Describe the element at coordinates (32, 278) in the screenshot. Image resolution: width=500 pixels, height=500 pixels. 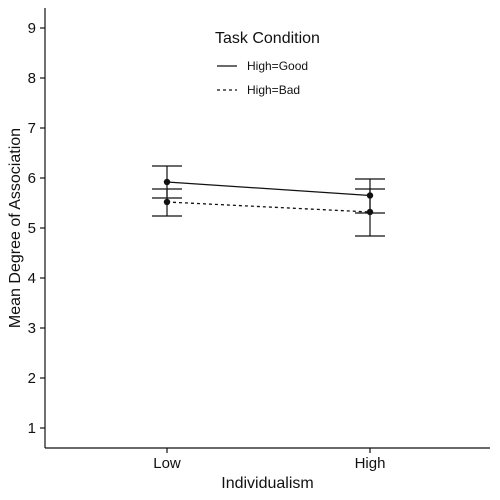
I see `y-tick-label: 4` at that location.